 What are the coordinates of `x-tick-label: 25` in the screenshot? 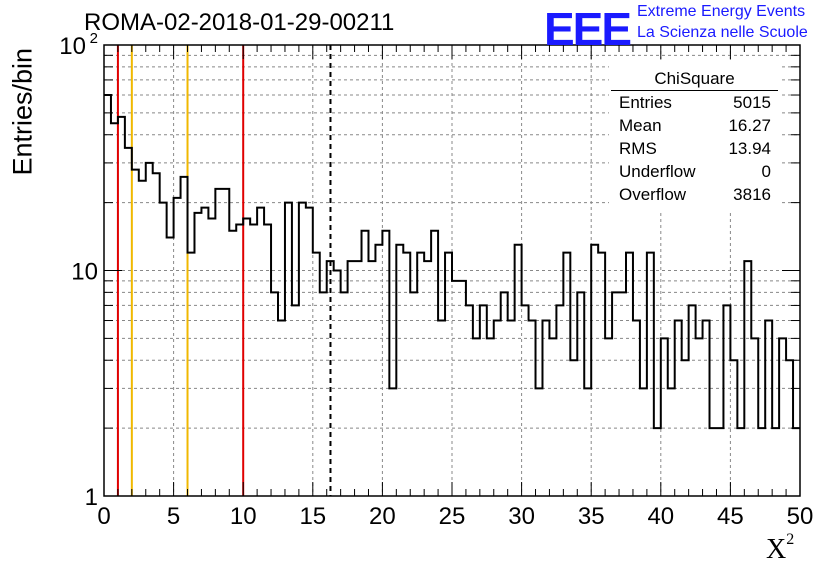 It's located at (452, 516).